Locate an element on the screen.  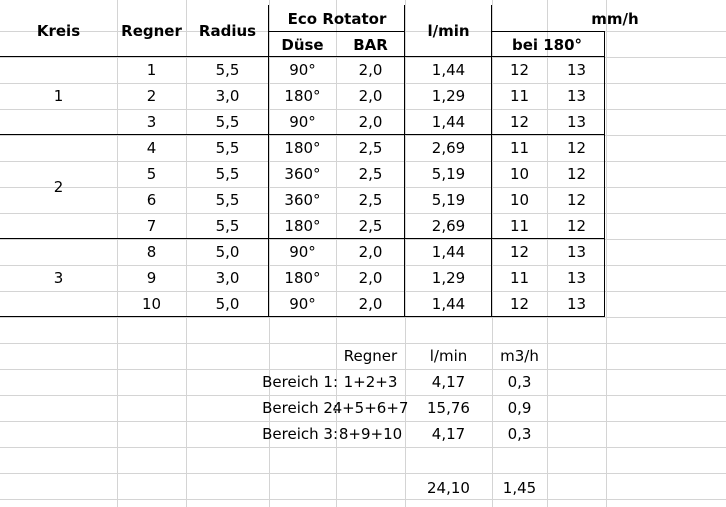
kreis-label-1: 1 is located at coordinates (58, 96).